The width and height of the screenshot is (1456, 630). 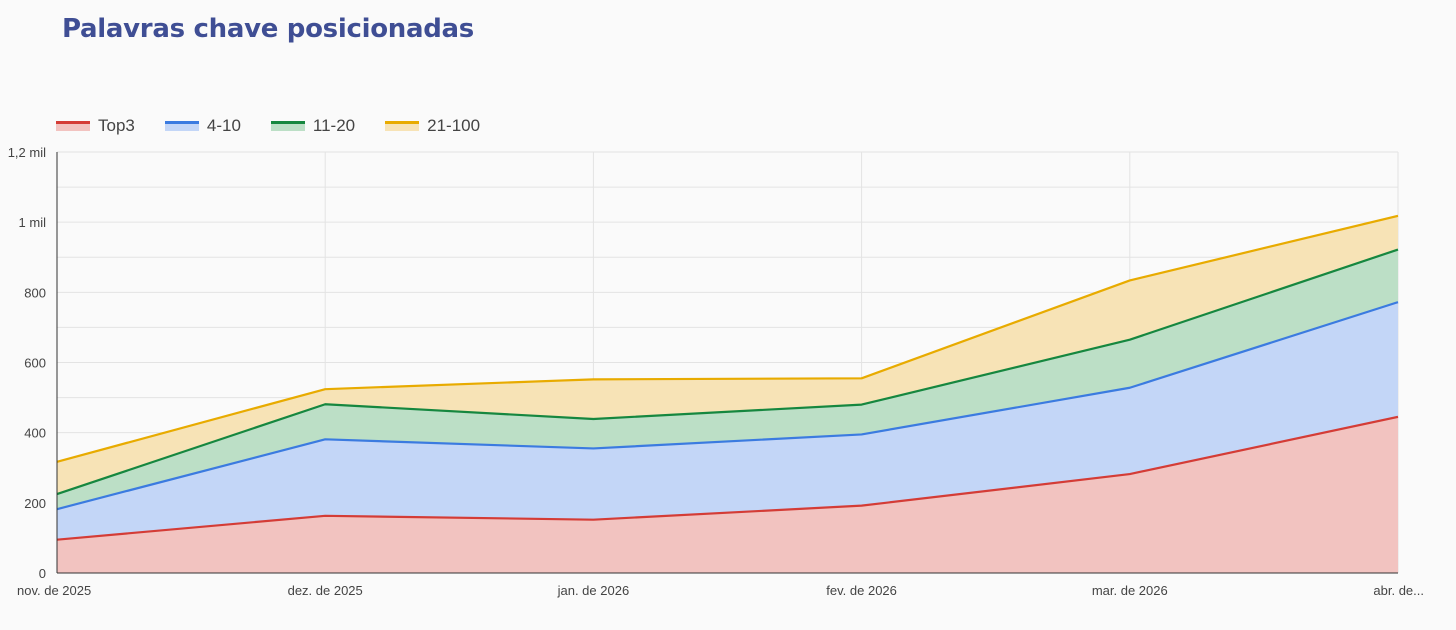 I want to click on y-tick-label: 1,2 mil, so click(x=27, y=152).